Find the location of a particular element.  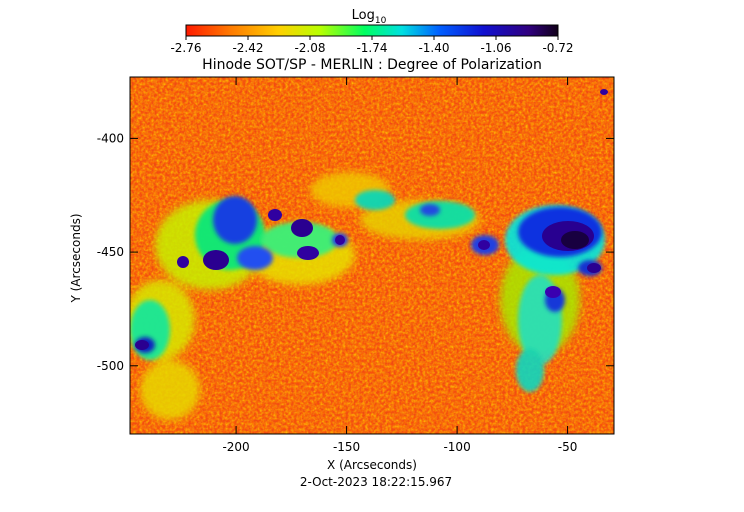

colorbar-tick-label: -1.74 is located at coordinates (371, 48).